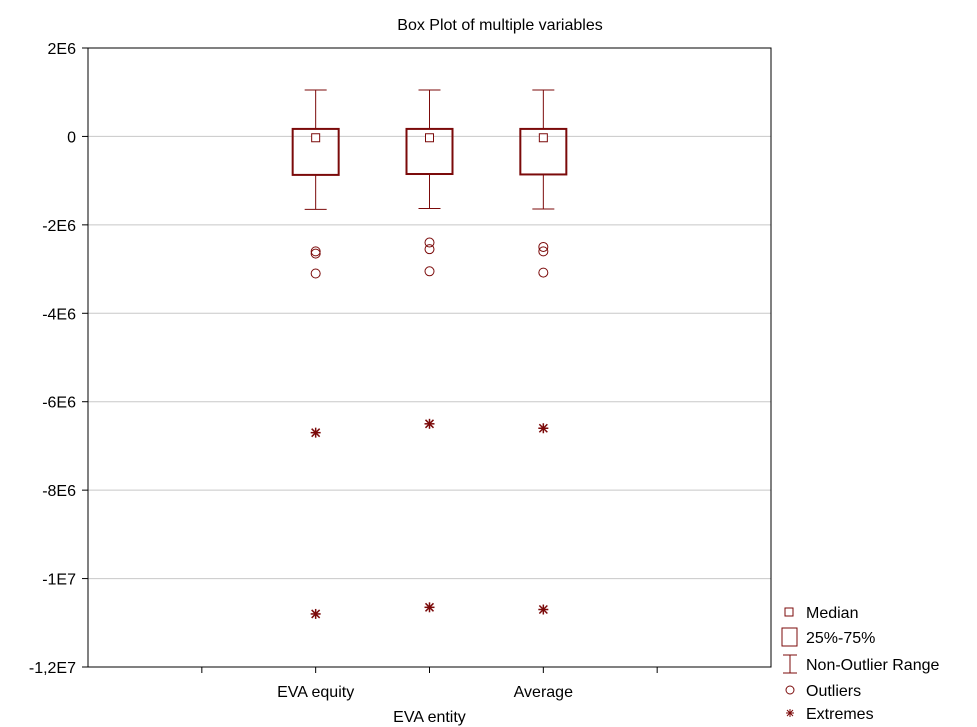  Describe the element at coordinates (499, 25) in the screenshot. I see `chart-title: Box Plot of multiple variables` at that location.